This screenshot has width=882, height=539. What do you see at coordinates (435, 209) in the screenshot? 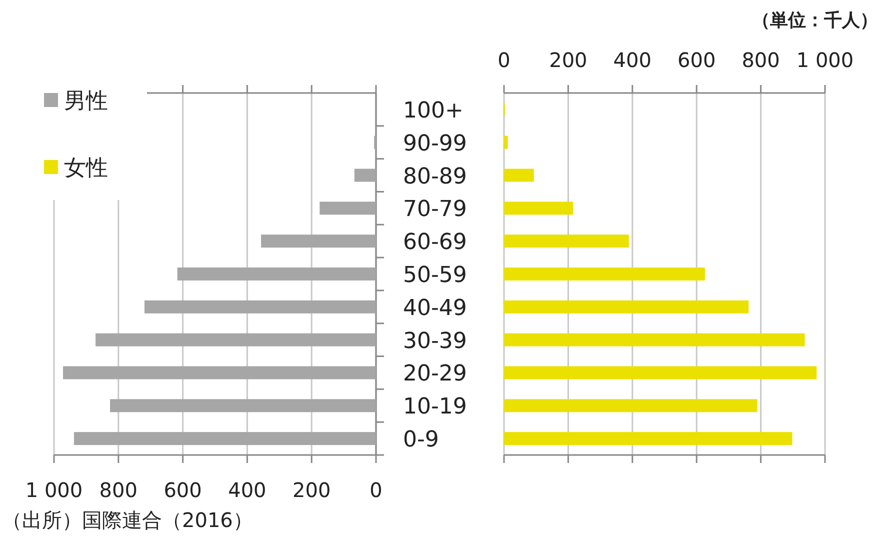
I see `y-tick-label: 70-79` at bounding box center [435, 209].